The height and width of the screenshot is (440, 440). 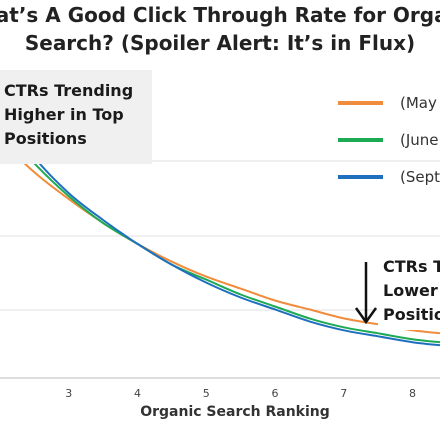 I want to click on annotation-bottom: CTRs T Lower Positio, so click(x=397, y=290).